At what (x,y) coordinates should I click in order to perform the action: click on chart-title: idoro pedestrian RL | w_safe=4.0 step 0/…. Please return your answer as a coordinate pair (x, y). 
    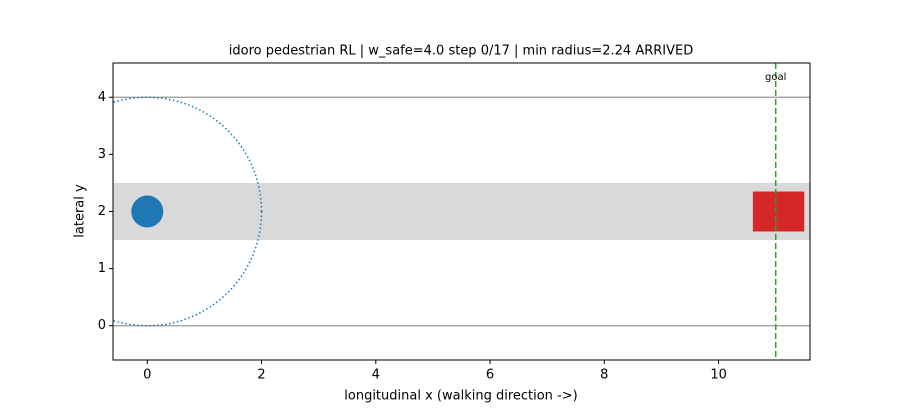
    Looking at the image, I should click on (461, 51).